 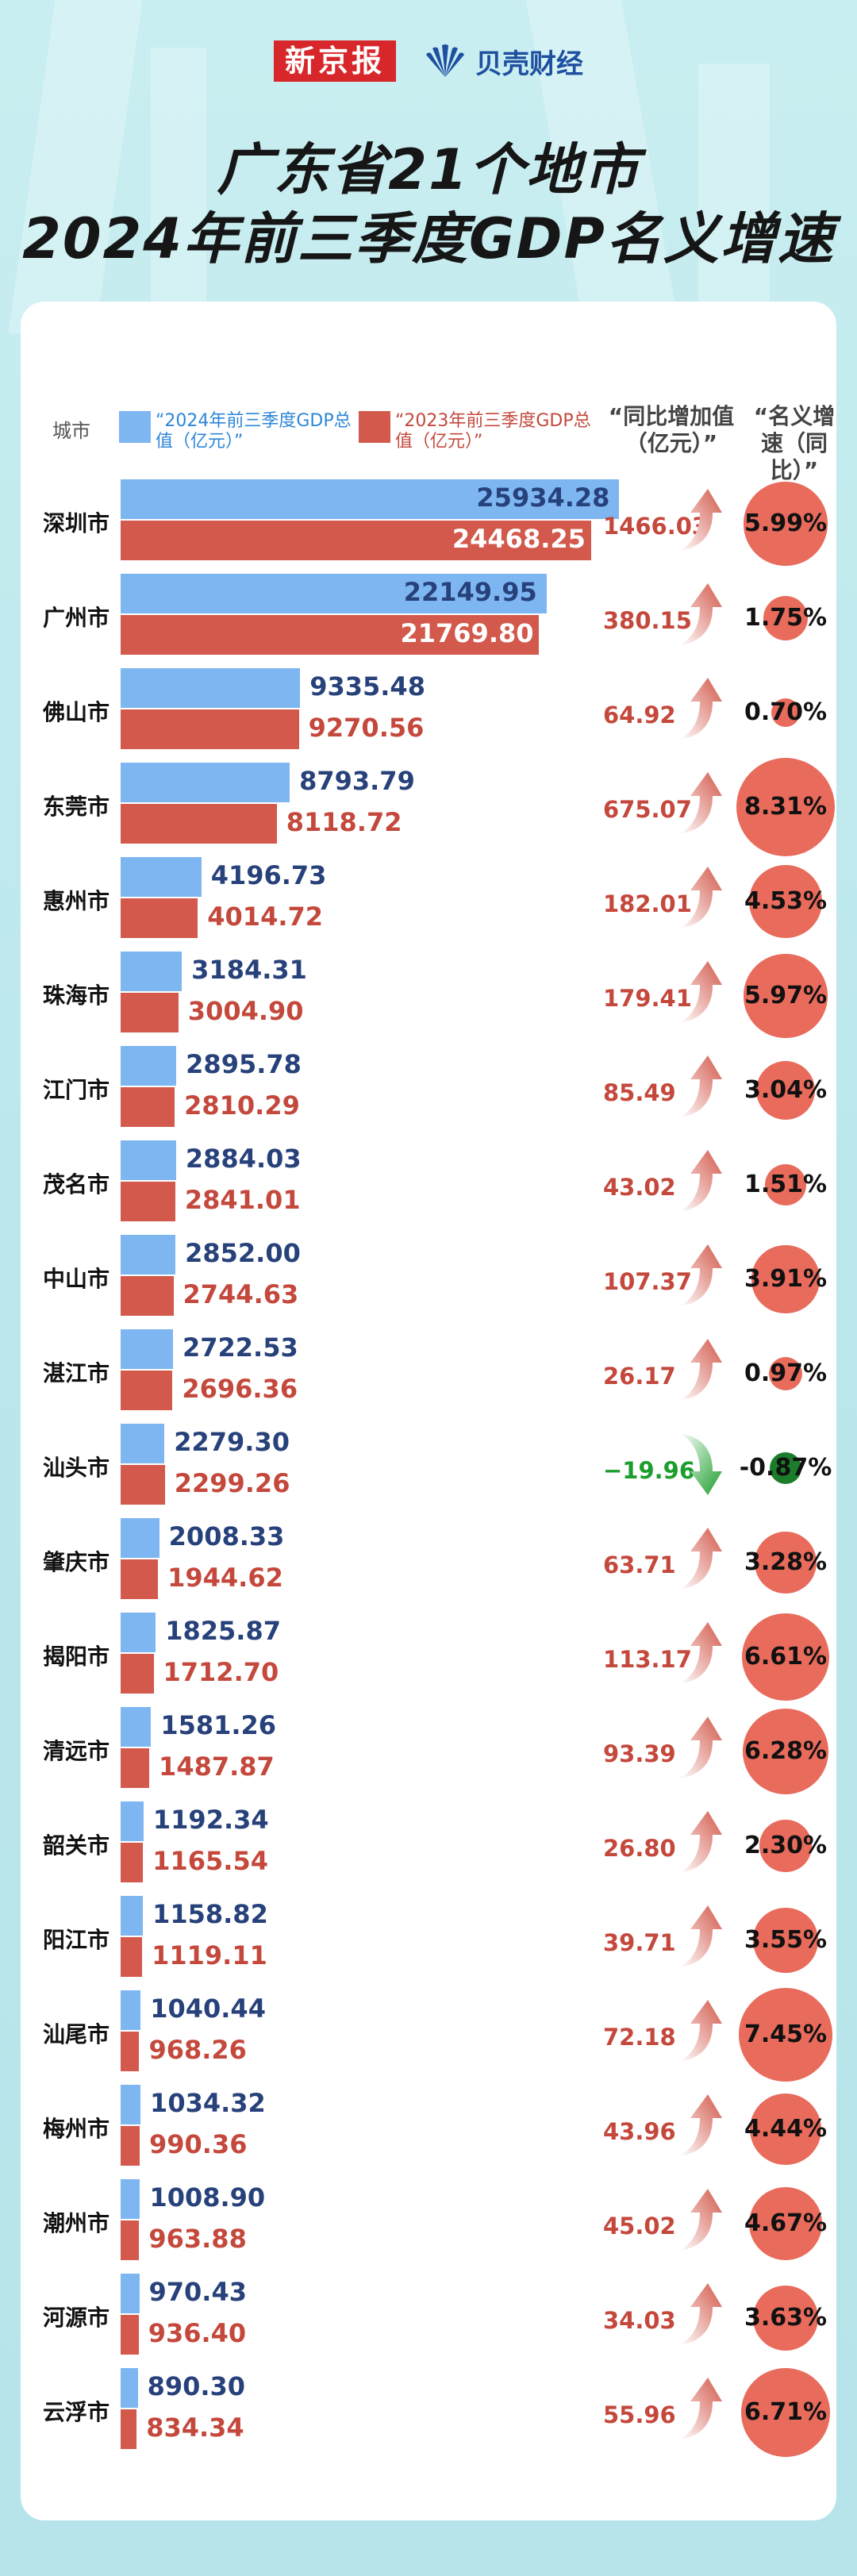 I want to click on city-label: 梅州市, so click(x=76, y=2129).